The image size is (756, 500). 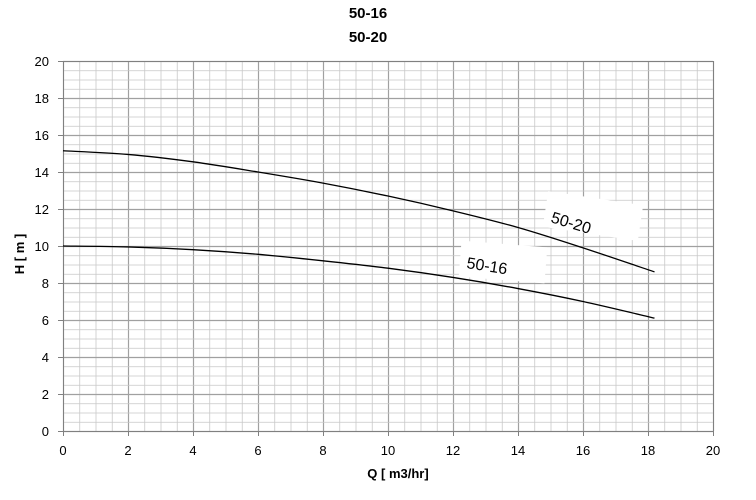 What do you see at coordinates (397, 473) in the screenshot?
I see `x-axis-title: Q [ m3/hr]` at bounding box center [397, 473].